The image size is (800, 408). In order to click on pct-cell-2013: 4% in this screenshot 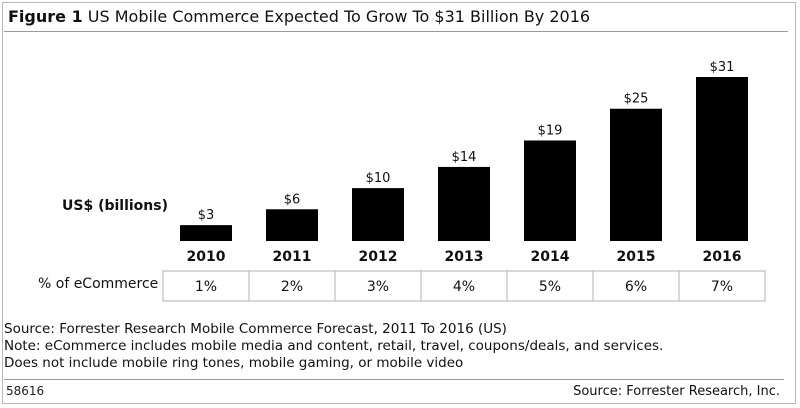, I will do `click(464, 287)`.